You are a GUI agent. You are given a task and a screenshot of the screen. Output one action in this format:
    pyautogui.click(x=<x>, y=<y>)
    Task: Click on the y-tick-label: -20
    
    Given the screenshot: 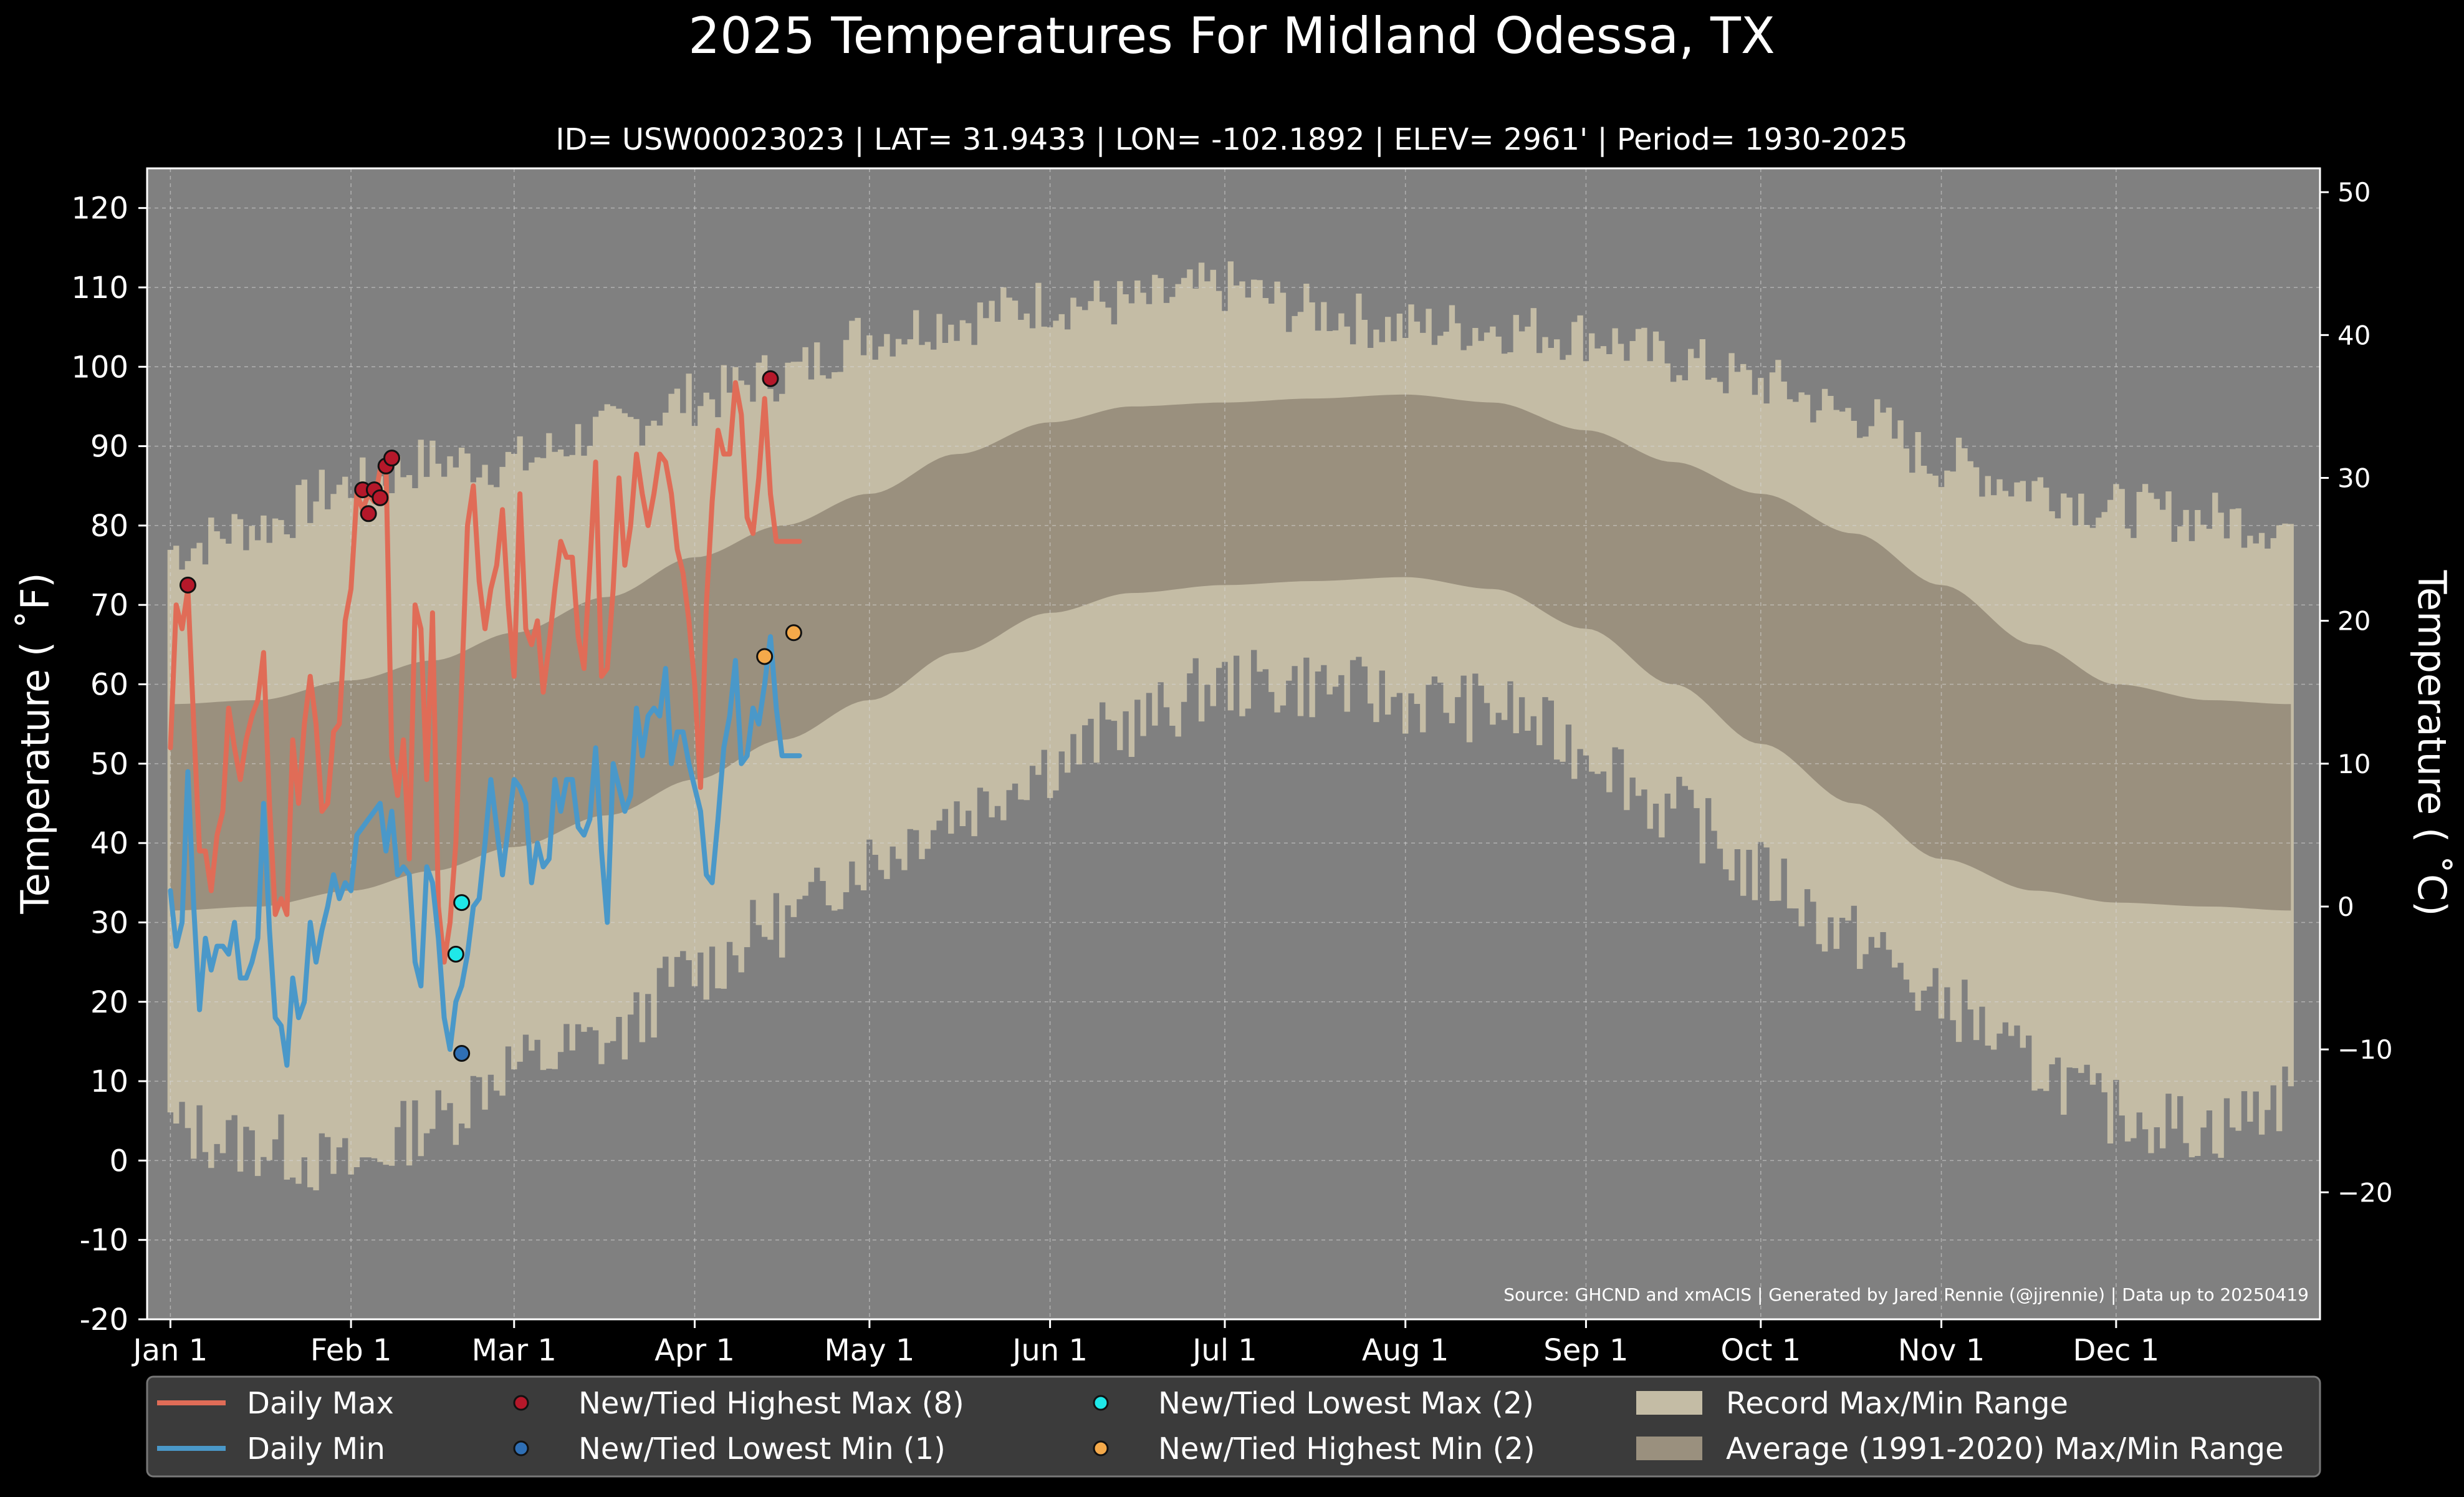 What is the action you would take?
    pyautogui.click(x=104, y=1319)
    